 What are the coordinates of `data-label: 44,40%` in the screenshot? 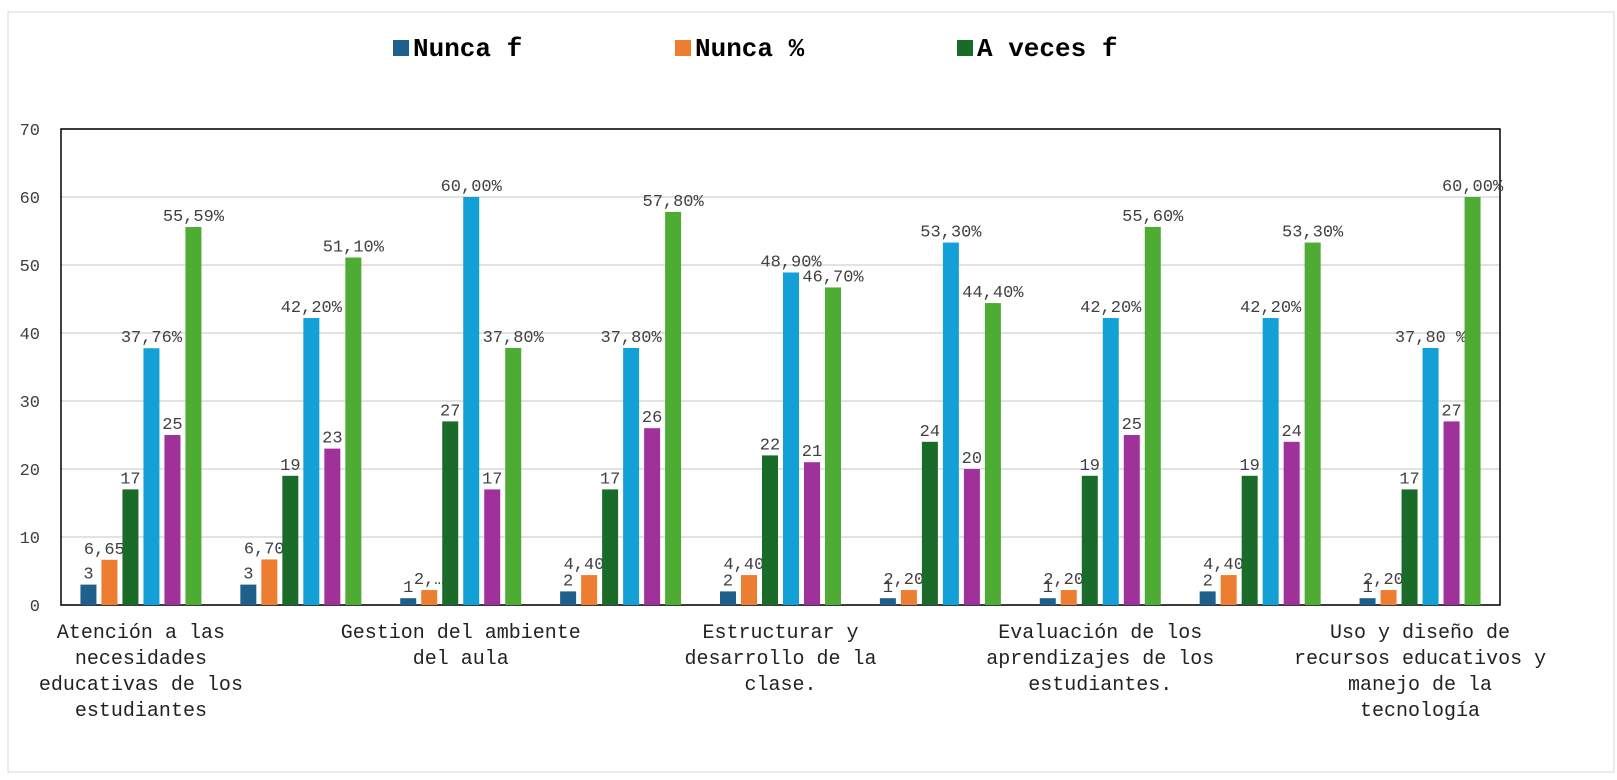 It's located at (993, 293).